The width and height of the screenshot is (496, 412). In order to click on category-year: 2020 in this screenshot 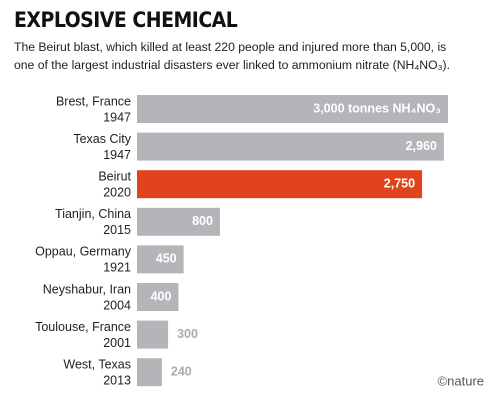, I will do `click(117, 192)`.